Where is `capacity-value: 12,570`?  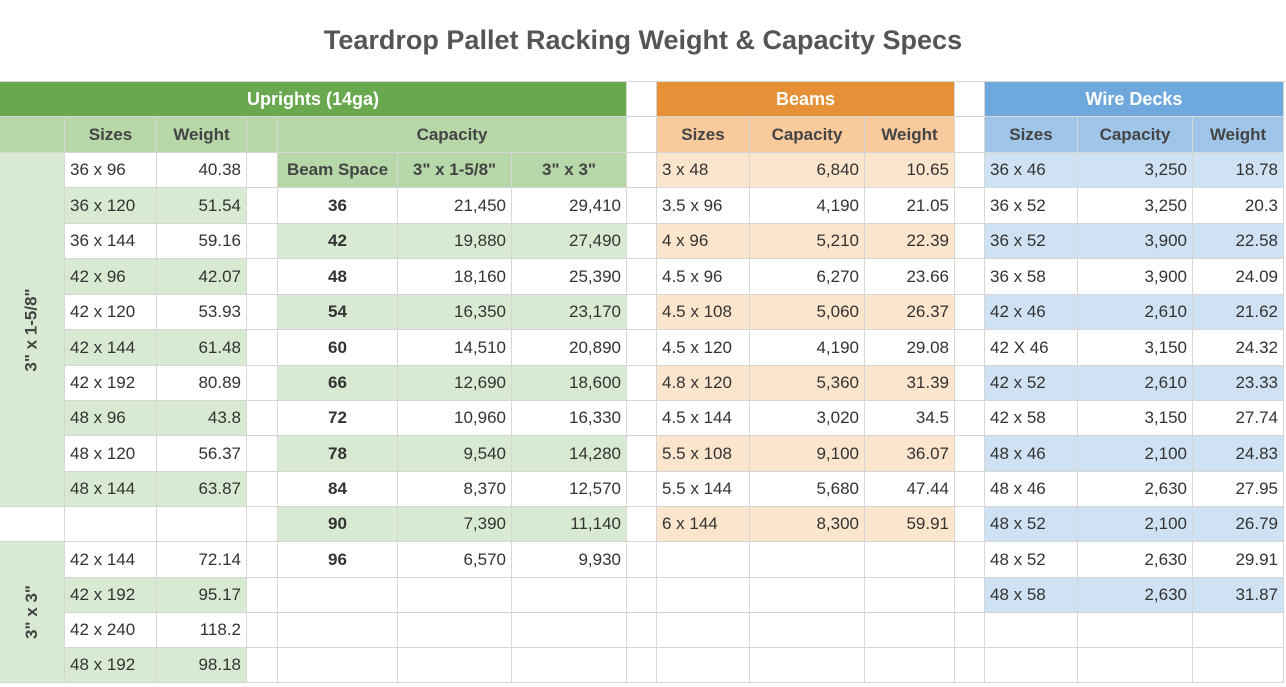 capacity-value: 12,570 is located at coordinates (569, 489).